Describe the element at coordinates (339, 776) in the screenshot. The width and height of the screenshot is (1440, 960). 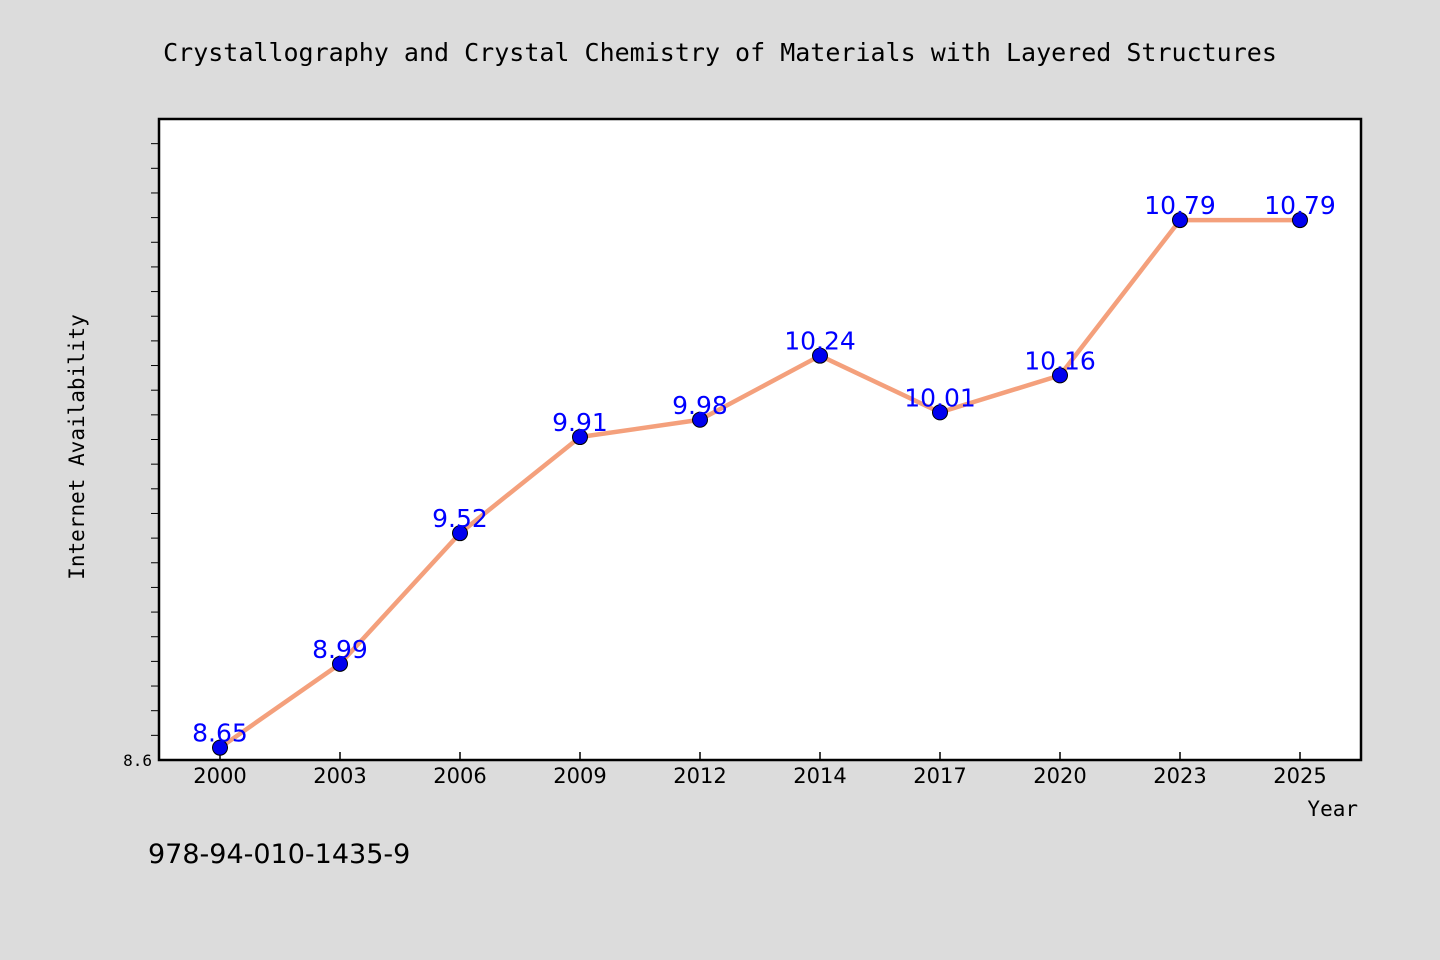
I see `x-tick-label: 2003` at that location.